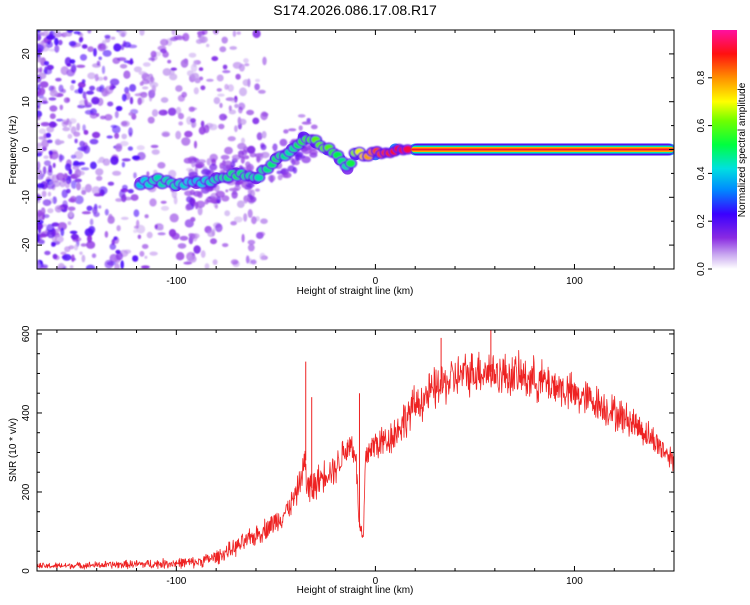 The height and width of the screenshot is (605, 750). Describe the element at coordinates (701, 125) in the screenshot. I see `colorbar-tick-label: 0.6` at that location.